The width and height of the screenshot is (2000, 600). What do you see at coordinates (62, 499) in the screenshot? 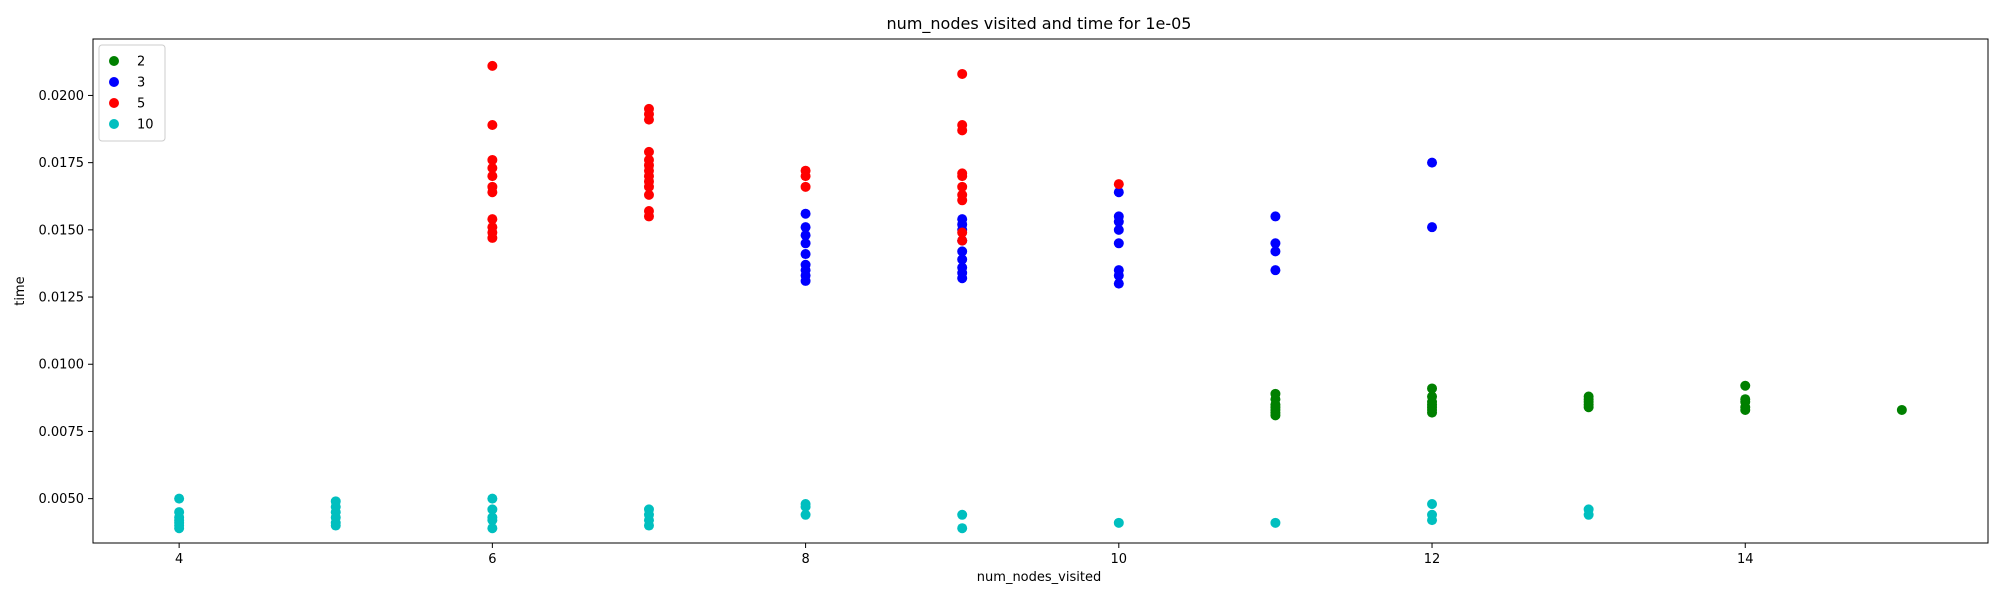
I see `y-tick-label: 0.0050` at bounding box center [62, 499].